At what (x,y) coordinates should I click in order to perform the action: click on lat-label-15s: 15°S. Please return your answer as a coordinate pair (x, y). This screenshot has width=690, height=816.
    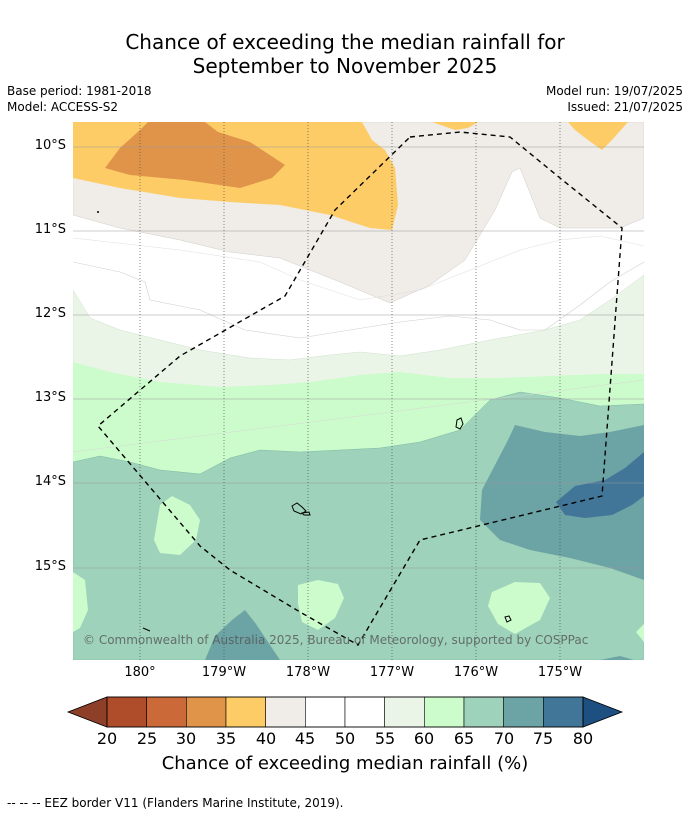
    Looking at the image, I should click on (50, 566).